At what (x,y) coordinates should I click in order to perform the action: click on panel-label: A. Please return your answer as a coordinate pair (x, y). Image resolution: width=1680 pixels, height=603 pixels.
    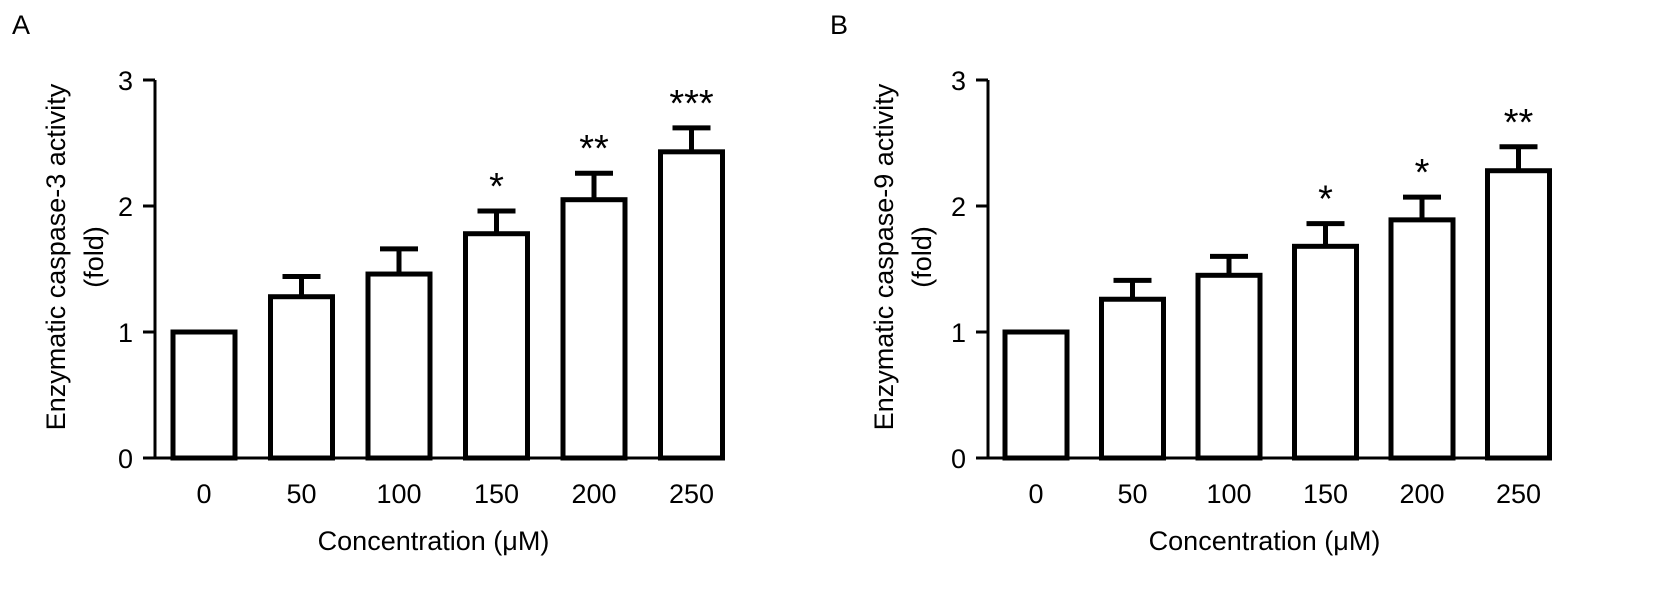
    Looking at the image, I should click on (21, 25).